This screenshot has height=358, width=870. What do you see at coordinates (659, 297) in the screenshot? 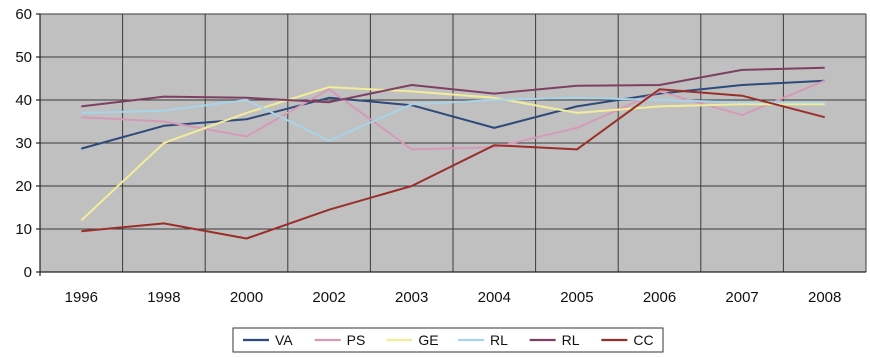
I see `x-tick-label: 2006` at bounding box center [659, 297].